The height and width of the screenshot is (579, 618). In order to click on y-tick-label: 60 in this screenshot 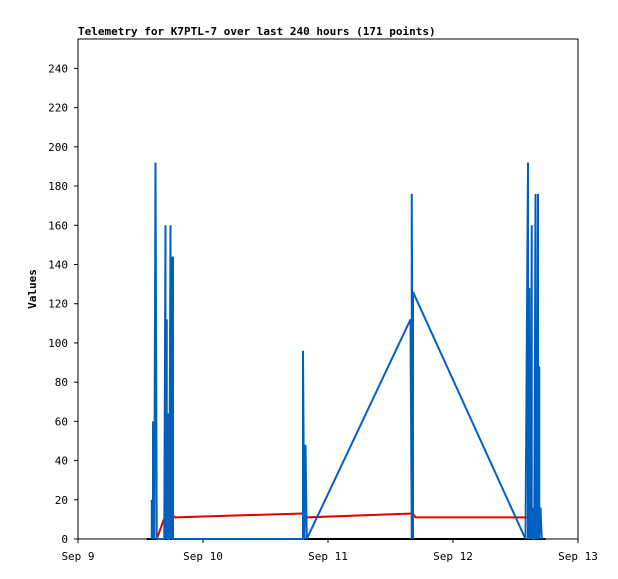, I will do `click(61, 421)`.